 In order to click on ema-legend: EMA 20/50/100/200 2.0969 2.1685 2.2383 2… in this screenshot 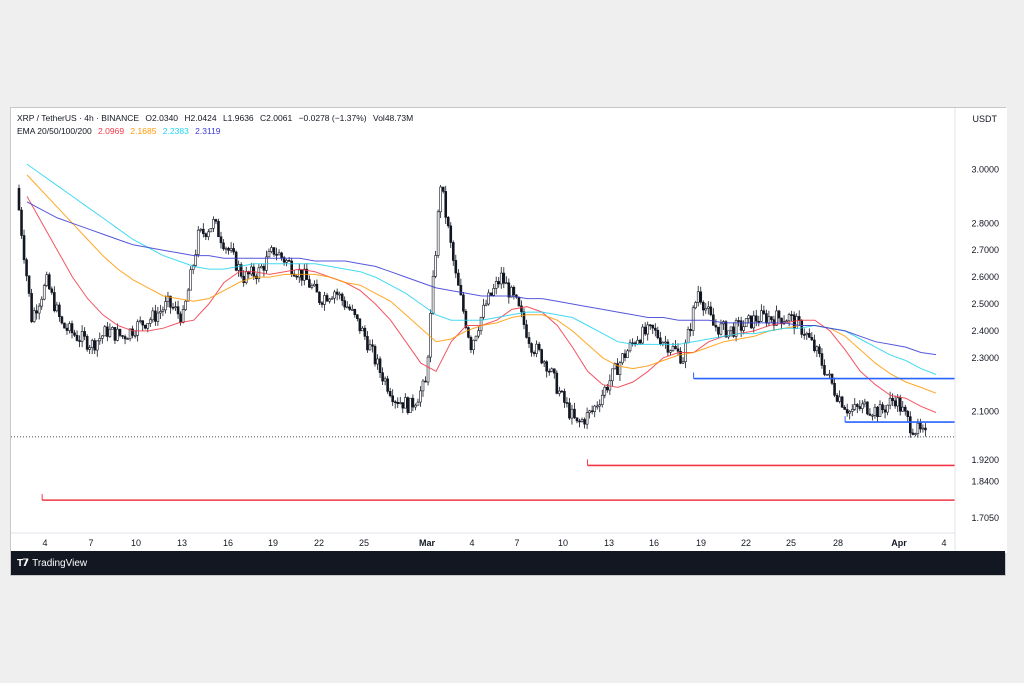, I will do `click(121, 131)`.